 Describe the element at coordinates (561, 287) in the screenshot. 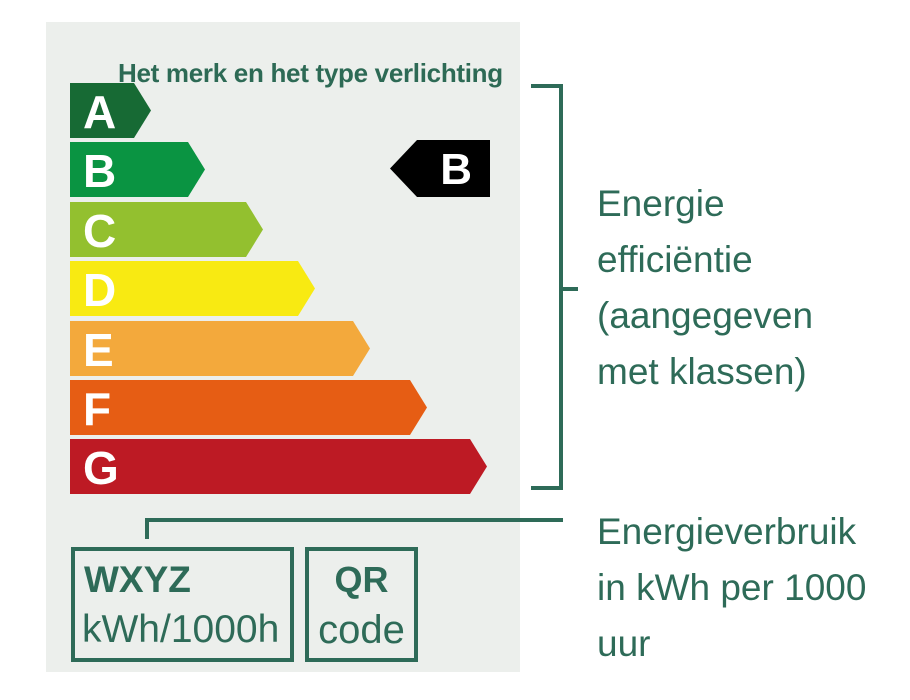

I see `bracket-shaft` at that location.